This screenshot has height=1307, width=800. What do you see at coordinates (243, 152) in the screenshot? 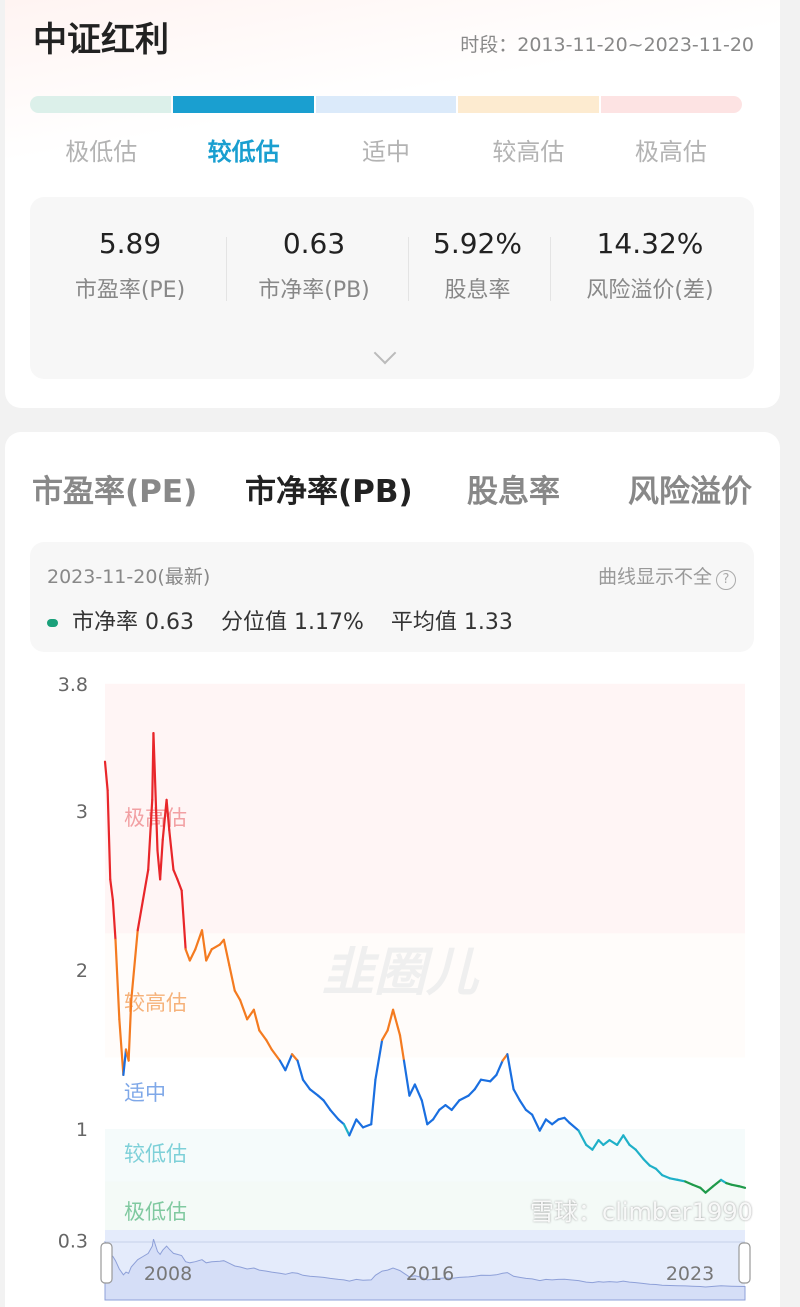
I see `level-label: 较低估` at bounding box center [243, 152].